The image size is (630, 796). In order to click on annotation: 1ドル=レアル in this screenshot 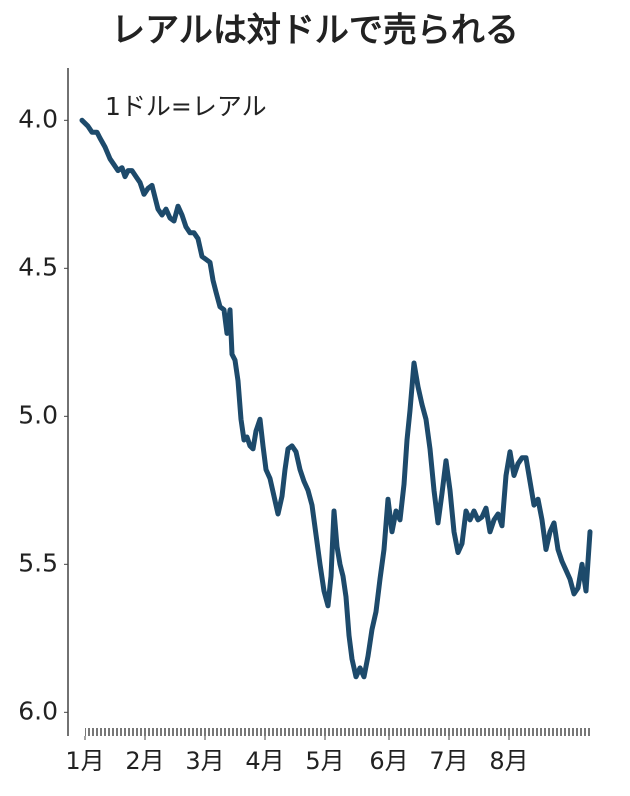, I will do `click(186, 106)`.